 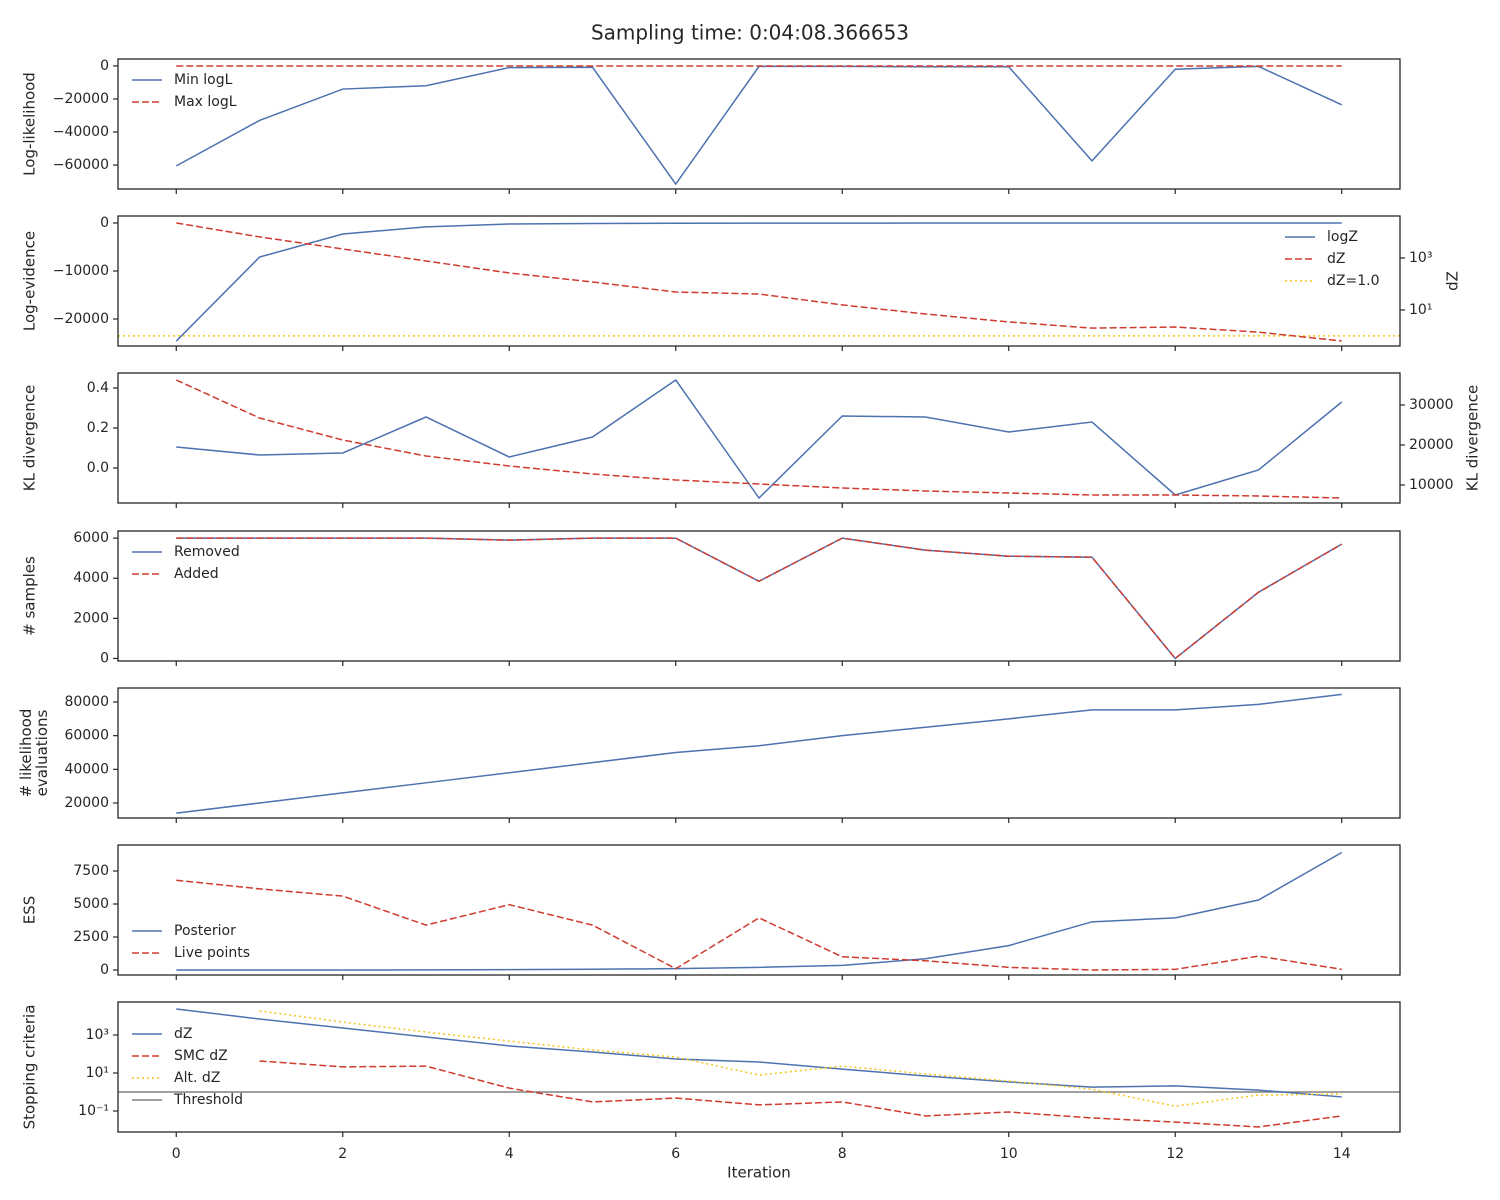 I want to click on y2-tick-label: 10000, so click(x=1431, y=485).